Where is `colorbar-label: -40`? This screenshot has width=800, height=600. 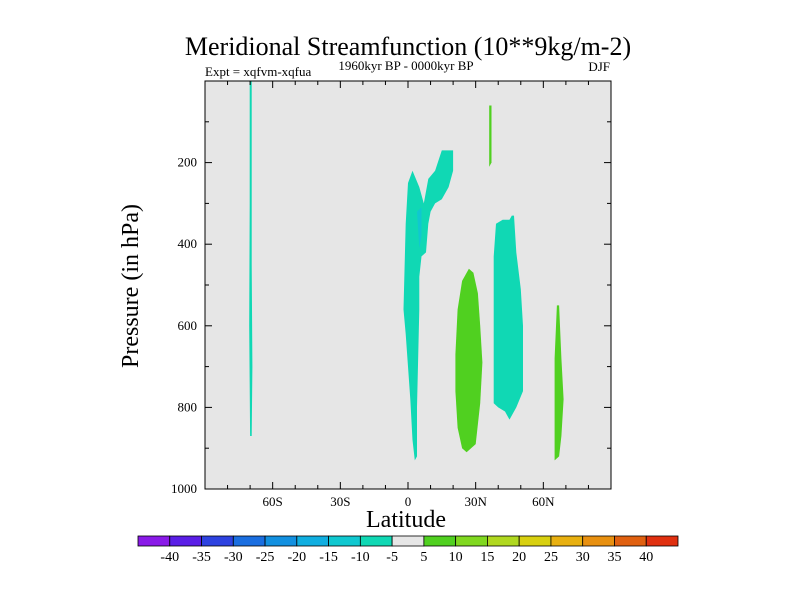 colorbar-label: -40 is located at coordinates (169, 557).